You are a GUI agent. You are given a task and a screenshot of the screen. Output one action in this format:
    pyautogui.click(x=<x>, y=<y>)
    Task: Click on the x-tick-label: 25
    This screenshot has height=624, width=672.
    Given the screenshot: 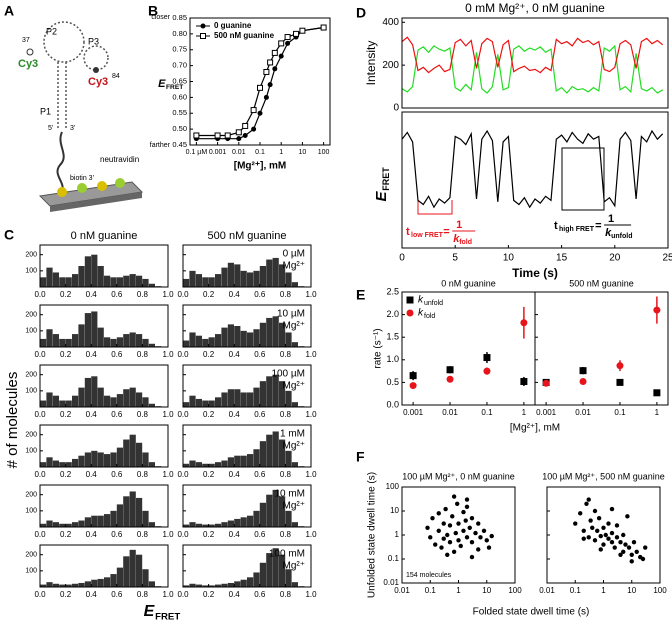 What is the action you would take?
    pyautogui.click(x=667, y=258)
    